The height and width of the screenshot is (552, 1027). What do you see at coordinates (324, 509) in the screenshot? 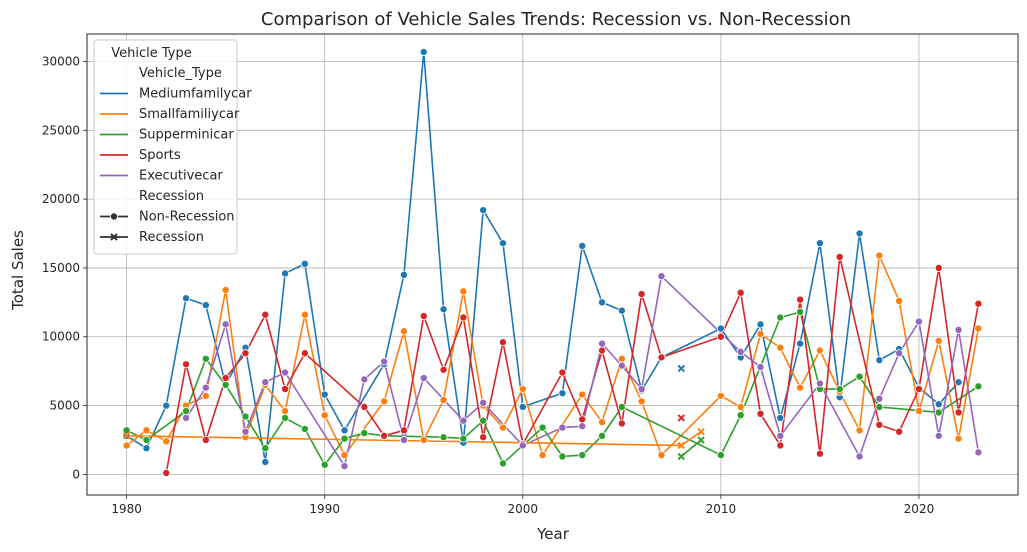
I see `x-tick-label: 1990` at bounding box center [324, 509].